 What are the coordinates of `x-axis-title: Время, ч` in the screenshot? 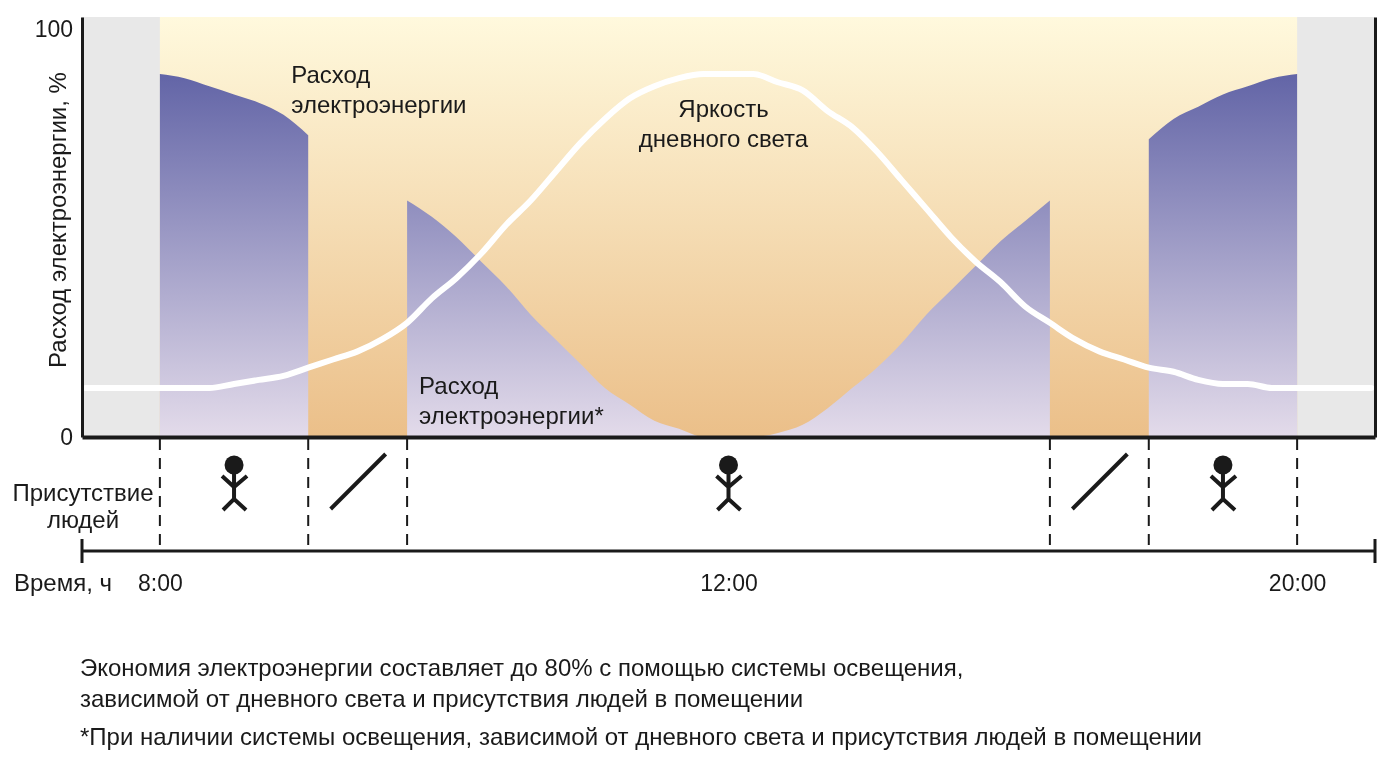 It's located at (63, 582).